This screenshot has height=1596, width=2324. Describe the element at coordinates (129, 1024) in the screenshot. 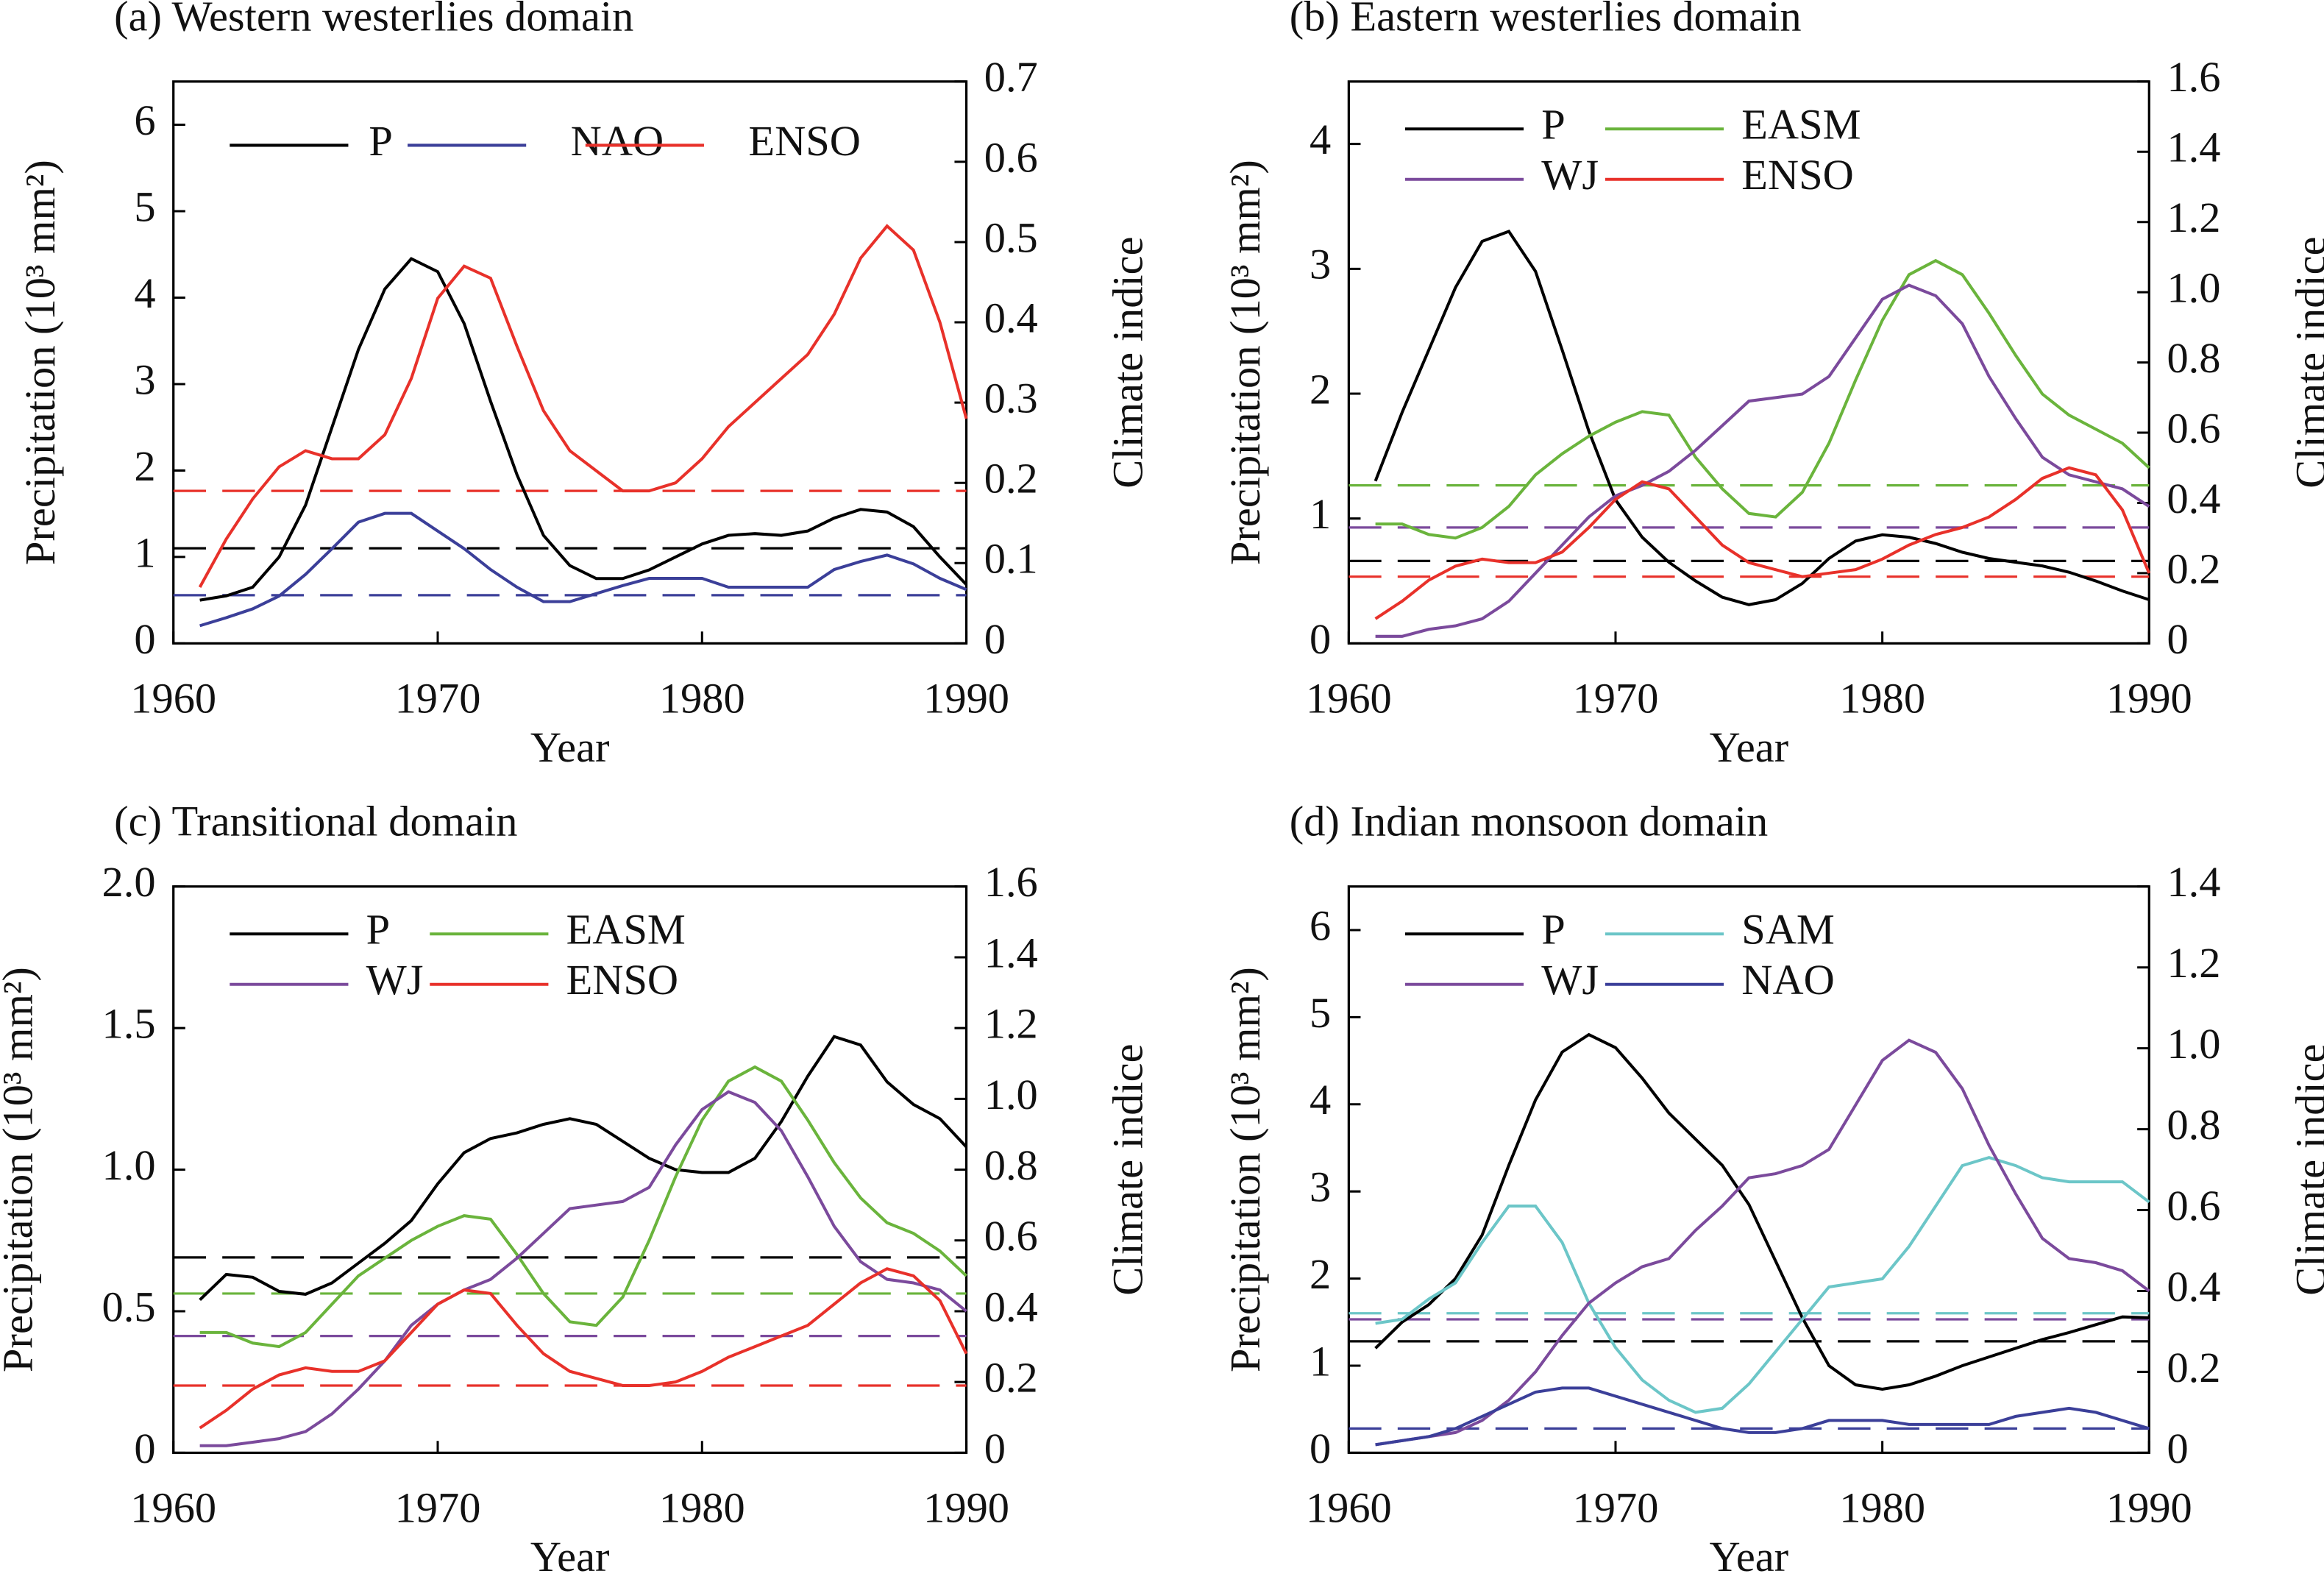

I see `y-tick-label: 1.5` at that location.